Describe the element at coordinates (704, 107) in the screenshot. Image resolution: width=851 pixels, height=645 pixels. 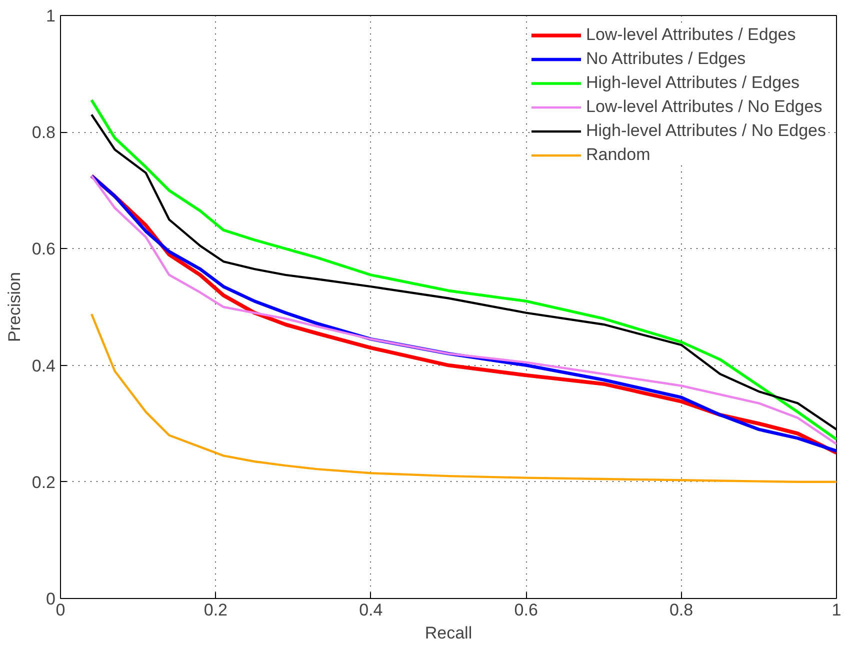
I see `legend-label: Low-level Attributes / No Edges` at that location.